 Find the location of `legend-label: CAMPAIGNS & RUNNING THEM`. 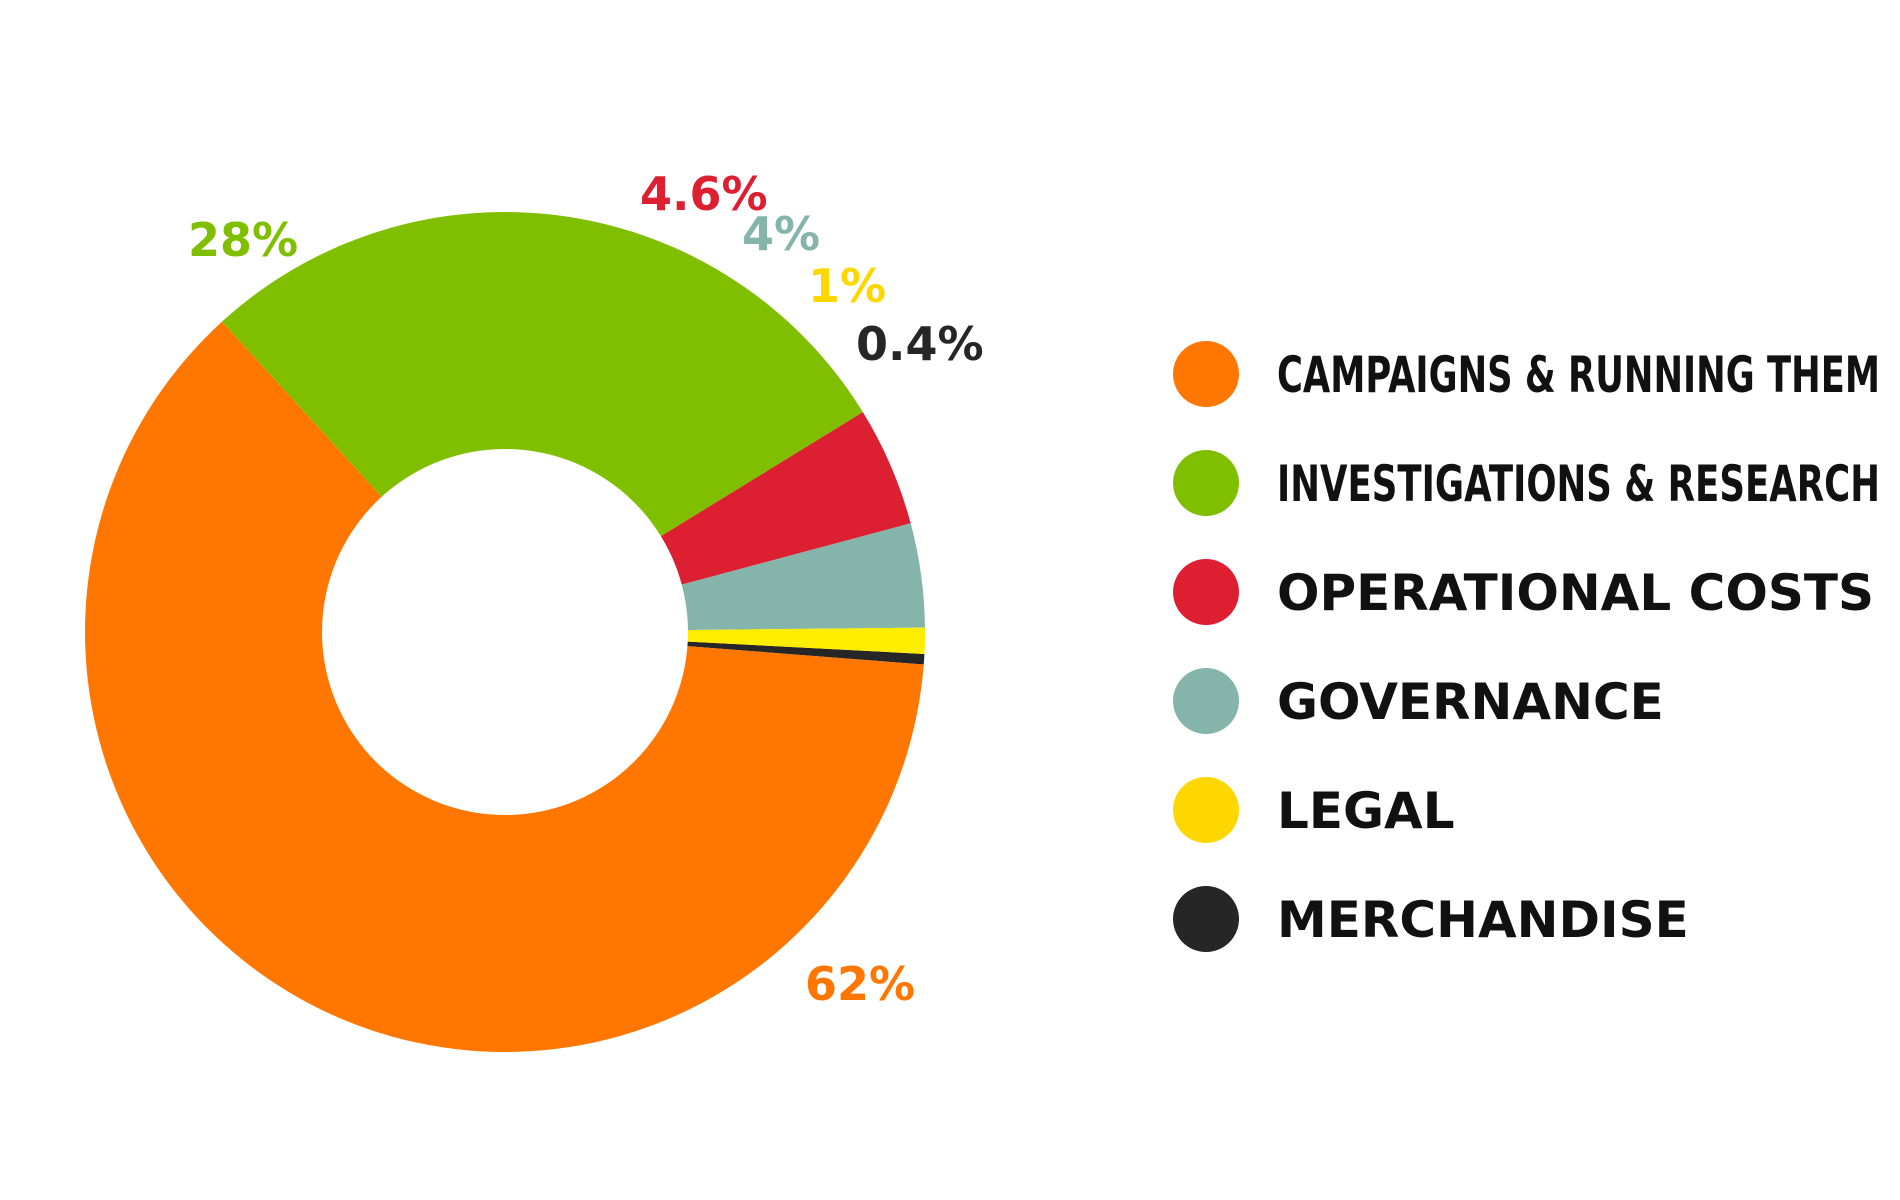

legend-label: CAMPAIGNS & RUNNING THEM is located at coordinates (1578, 375).